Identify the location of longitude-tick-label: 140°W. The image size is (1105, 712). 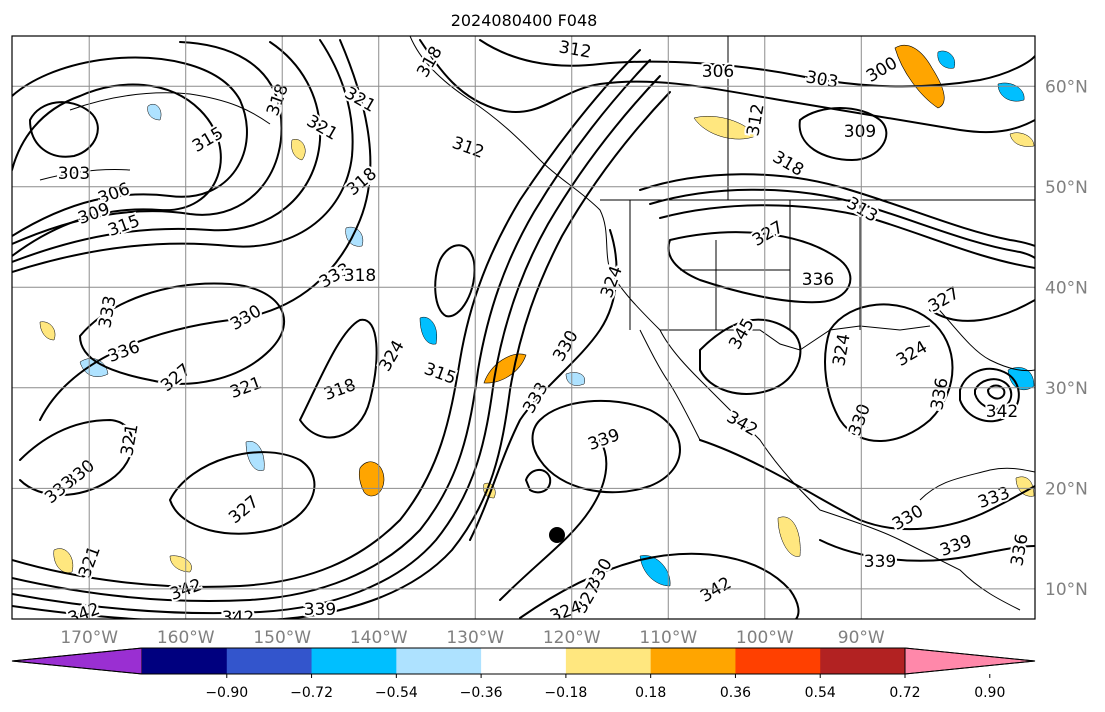
(379, 638).